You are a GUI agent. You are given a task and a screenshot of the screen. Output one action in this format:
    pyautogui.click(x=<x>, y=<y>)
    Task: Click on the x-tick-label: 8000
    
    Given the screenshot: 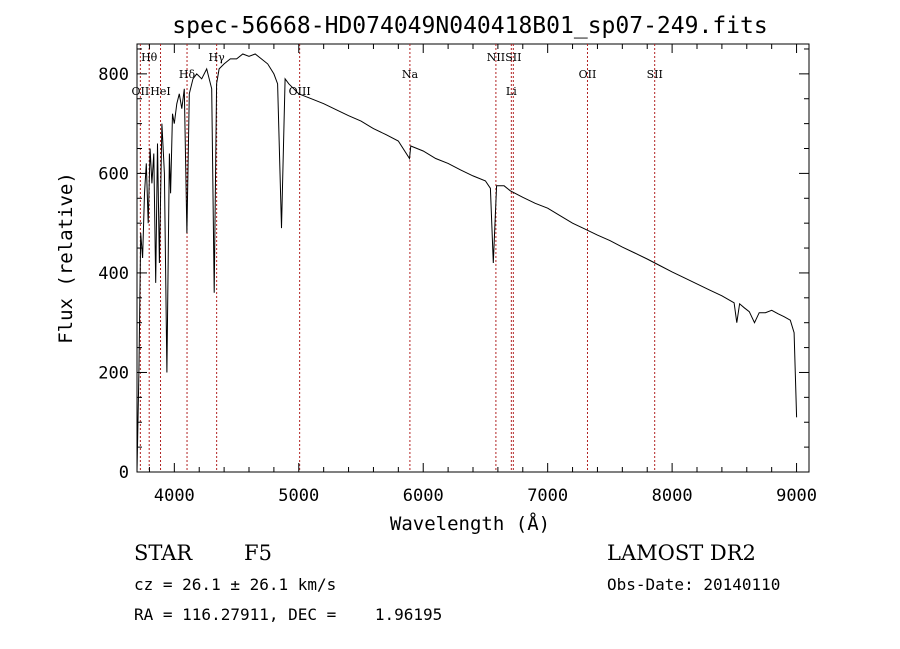 What is the action you would take?
    pyautogui.click(x=672, y=496)
    